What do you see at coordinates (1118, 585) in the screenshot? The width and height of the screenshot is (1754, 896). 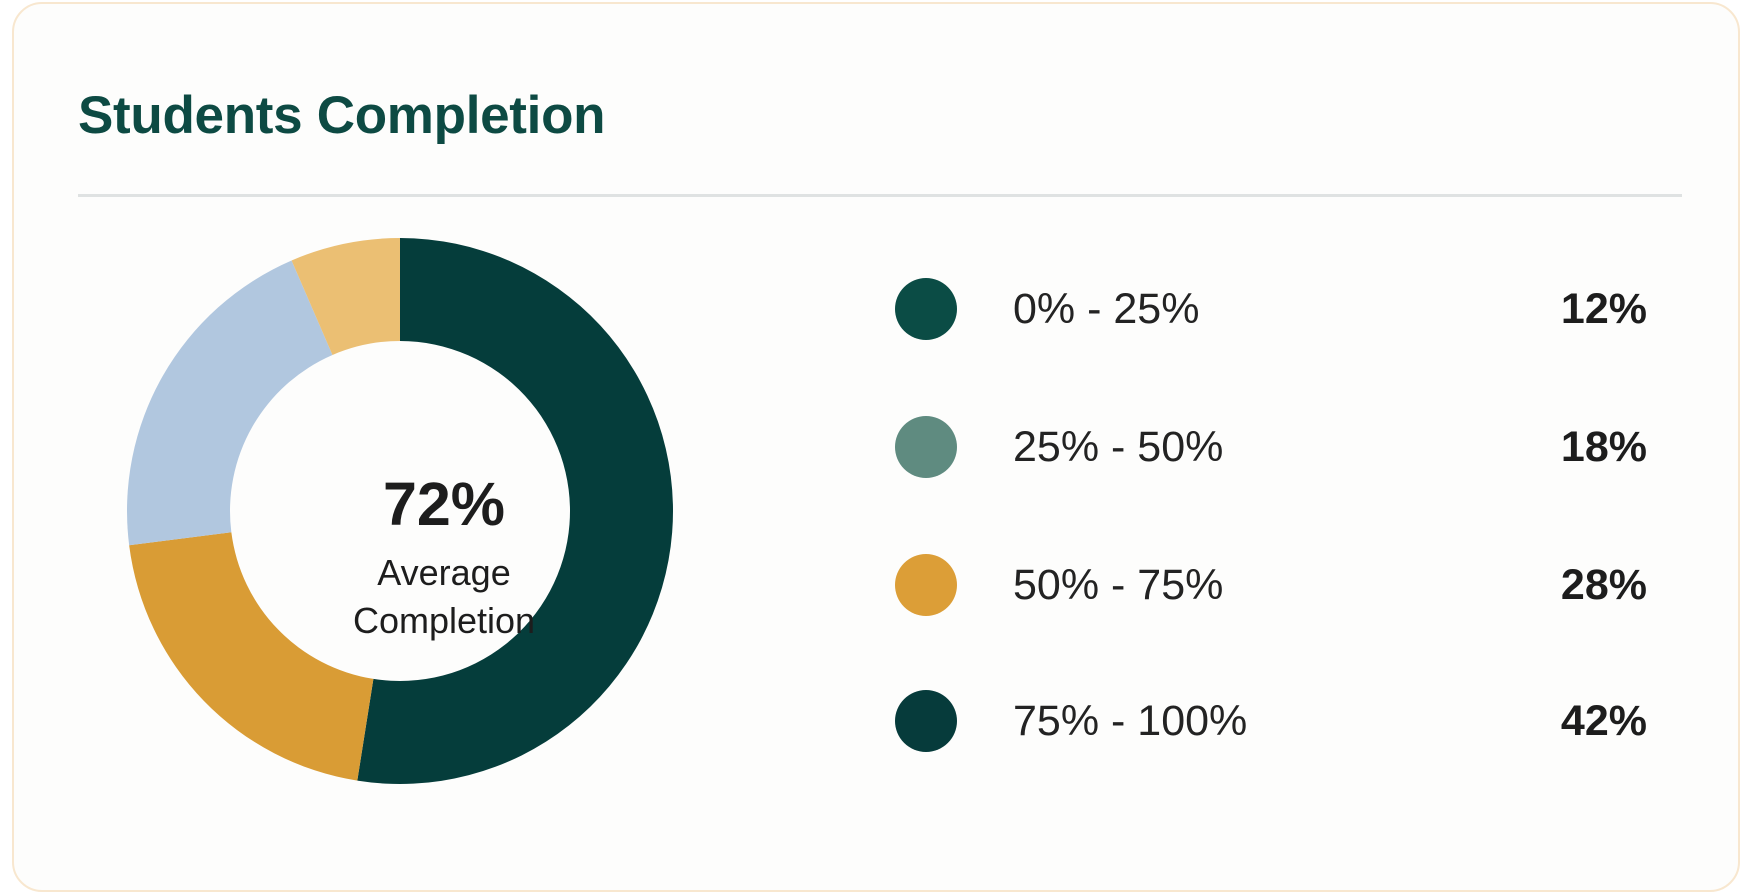 I see `legend-label: 50% - 75%` at bounding box center [1118, 585].